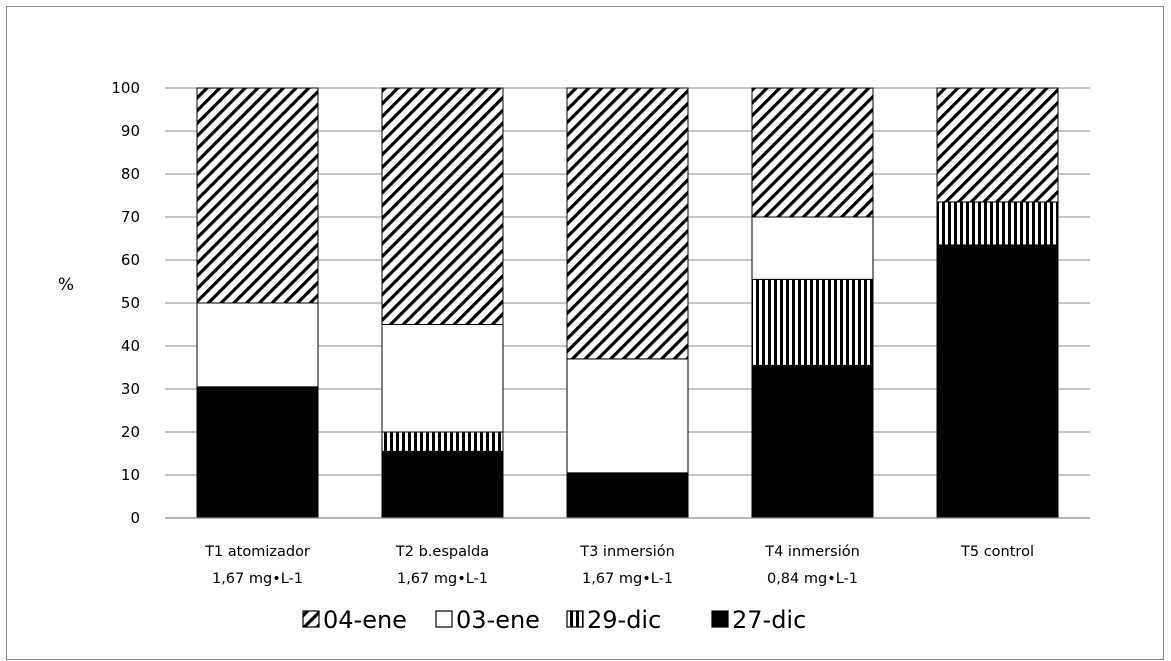 The image size is (1171, 661). What do you see at coordinates (130, 217) in the screenshot?
I see `y-tick-label: 70` at bounding box center [130, 217].